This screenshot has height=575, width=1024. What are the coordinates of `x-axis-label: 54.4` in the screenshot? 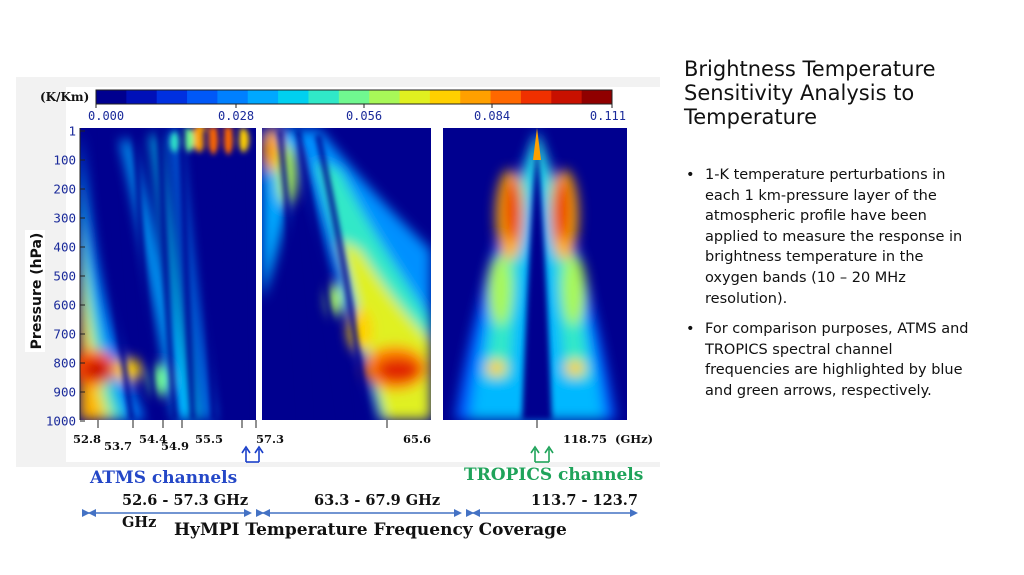 It's located at (153, 439).